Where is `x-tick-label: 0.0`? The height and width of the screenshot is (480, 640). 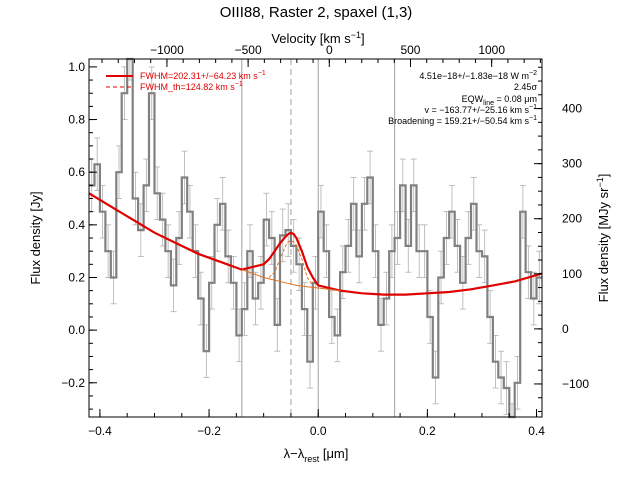
x-tick-label: 0.0 is located at coordinates (318, 431).